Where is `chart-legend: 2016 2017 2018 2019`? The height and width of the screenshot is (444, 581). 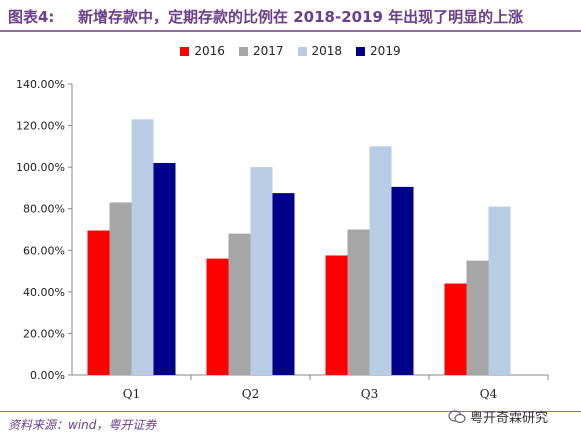 chart-legend: 2016 2017 2018 2019 is located at coordinates (290, 51).